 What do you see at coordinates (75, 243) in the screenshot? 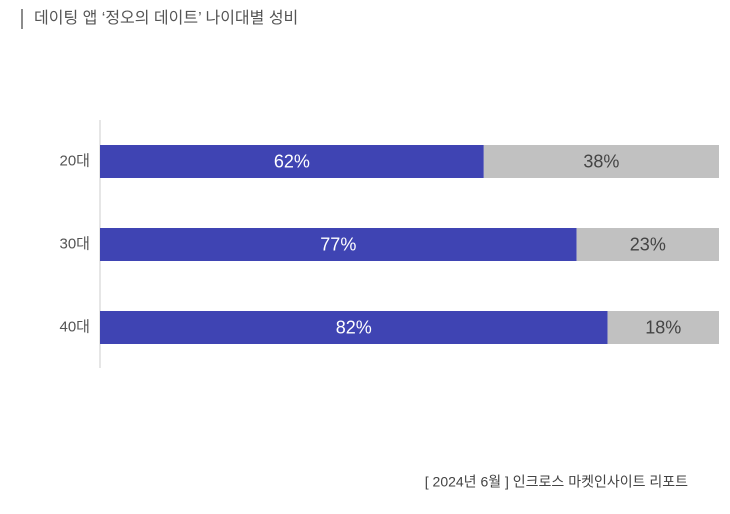
I see `y-tick-label: 30대` at bounding box center [75, 243].